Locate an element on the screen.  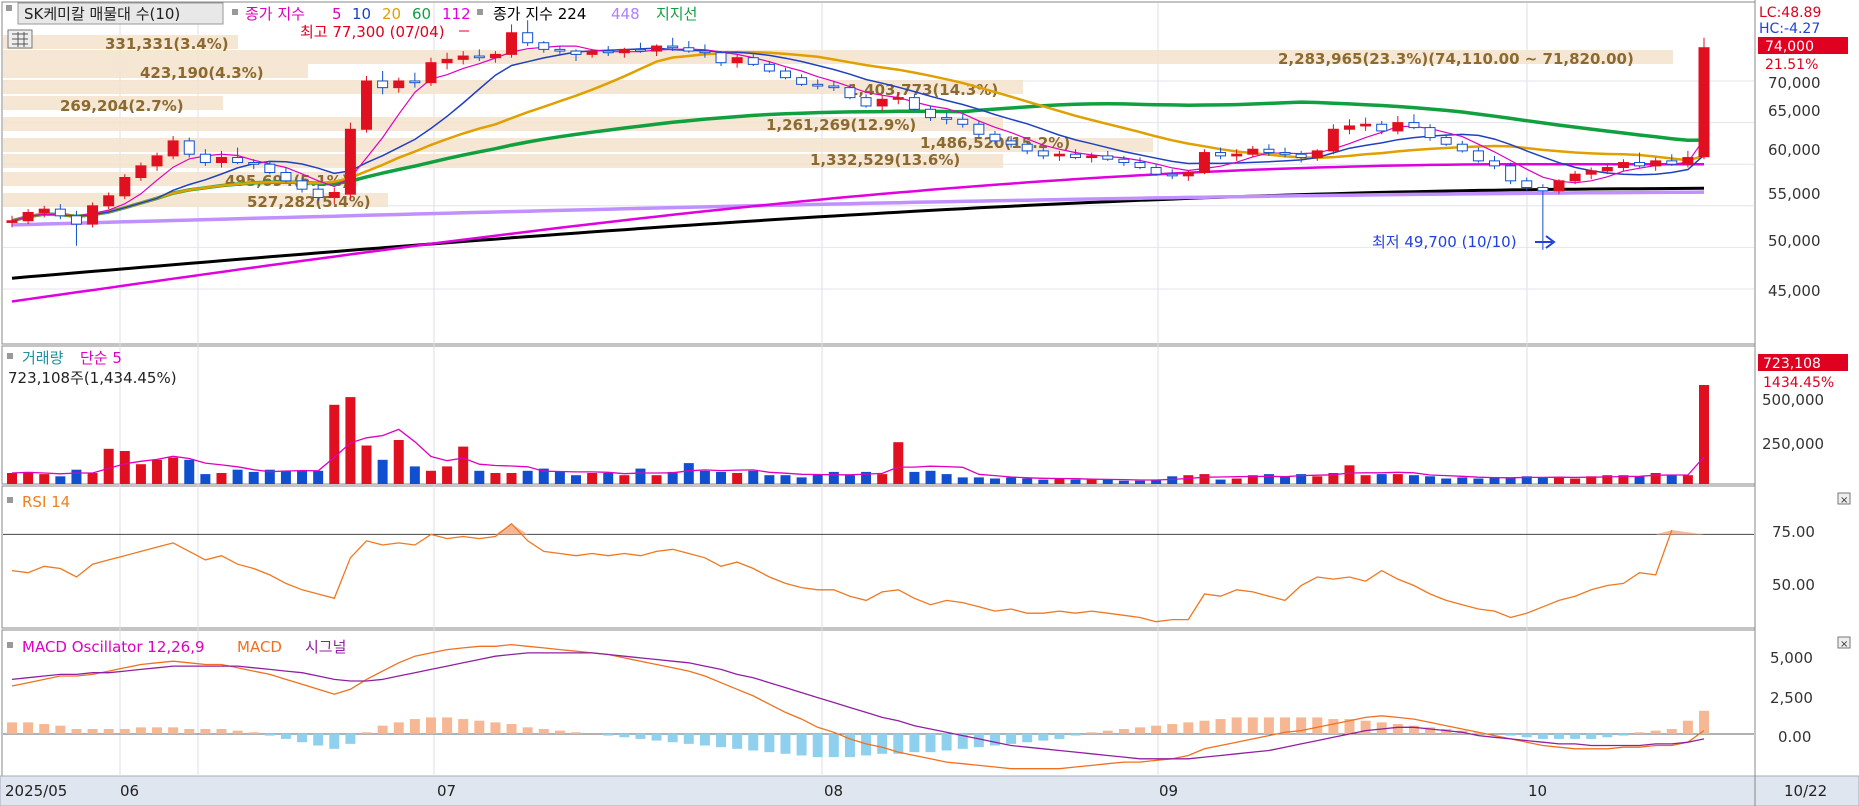
date-axis-bar is located at coordinates (929, 790).